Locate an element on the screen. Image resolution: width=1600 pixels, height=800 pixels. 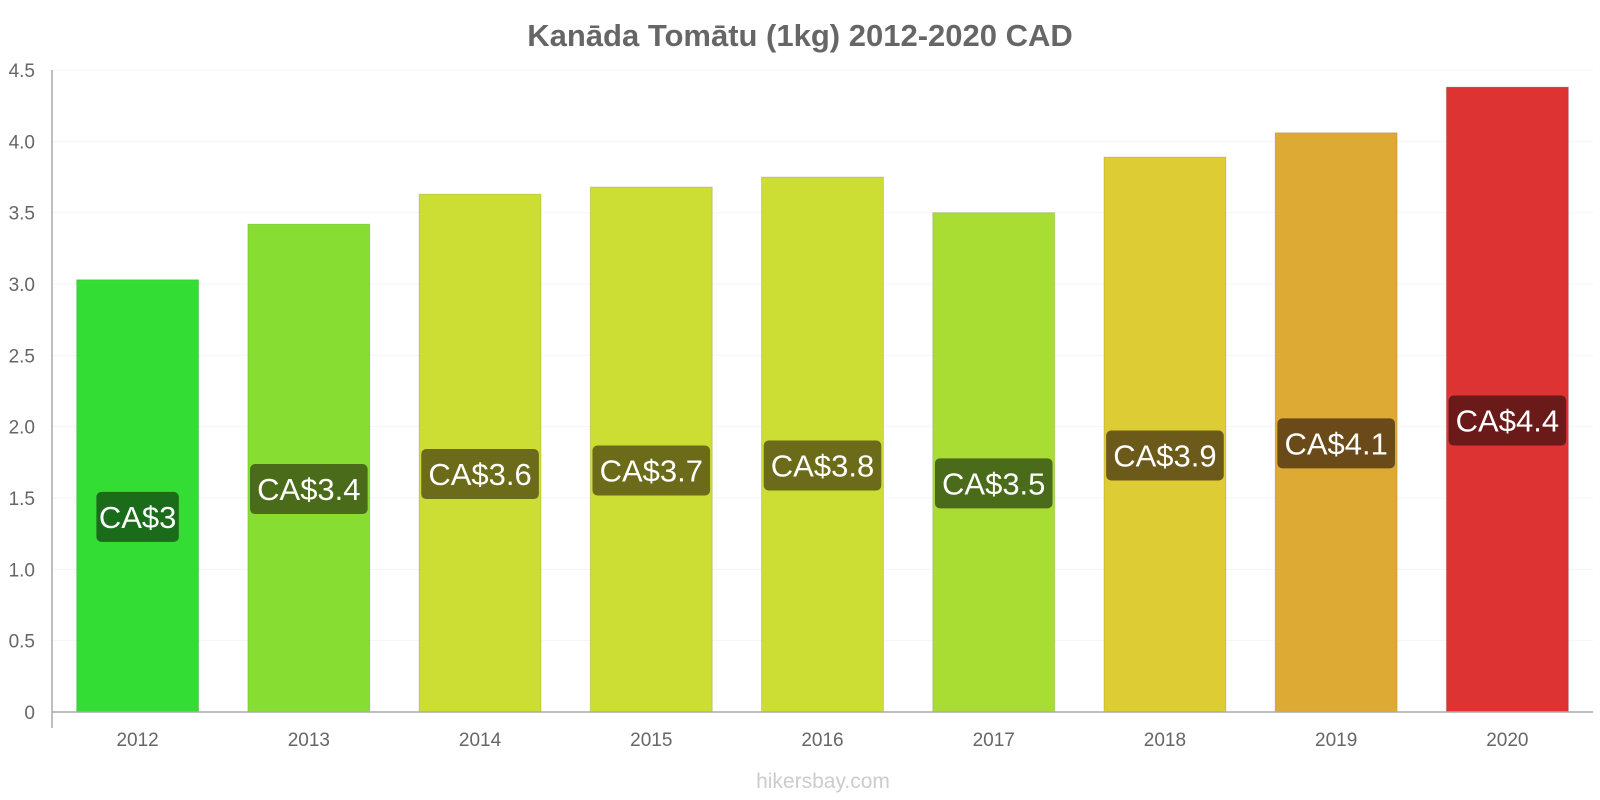
y-tick-label: 1.5 is located at coordinates (22, 499).